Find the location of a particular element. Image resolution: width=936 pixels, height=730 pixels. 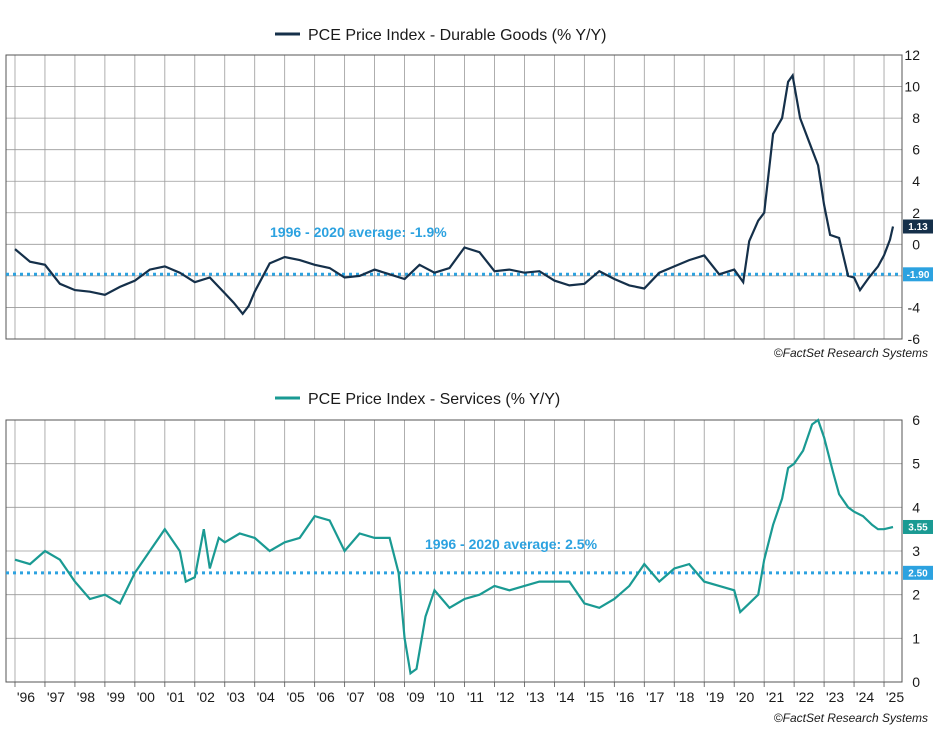

services-source-credit: ©FactSet Research Systems is located at coordinates (851, 718).